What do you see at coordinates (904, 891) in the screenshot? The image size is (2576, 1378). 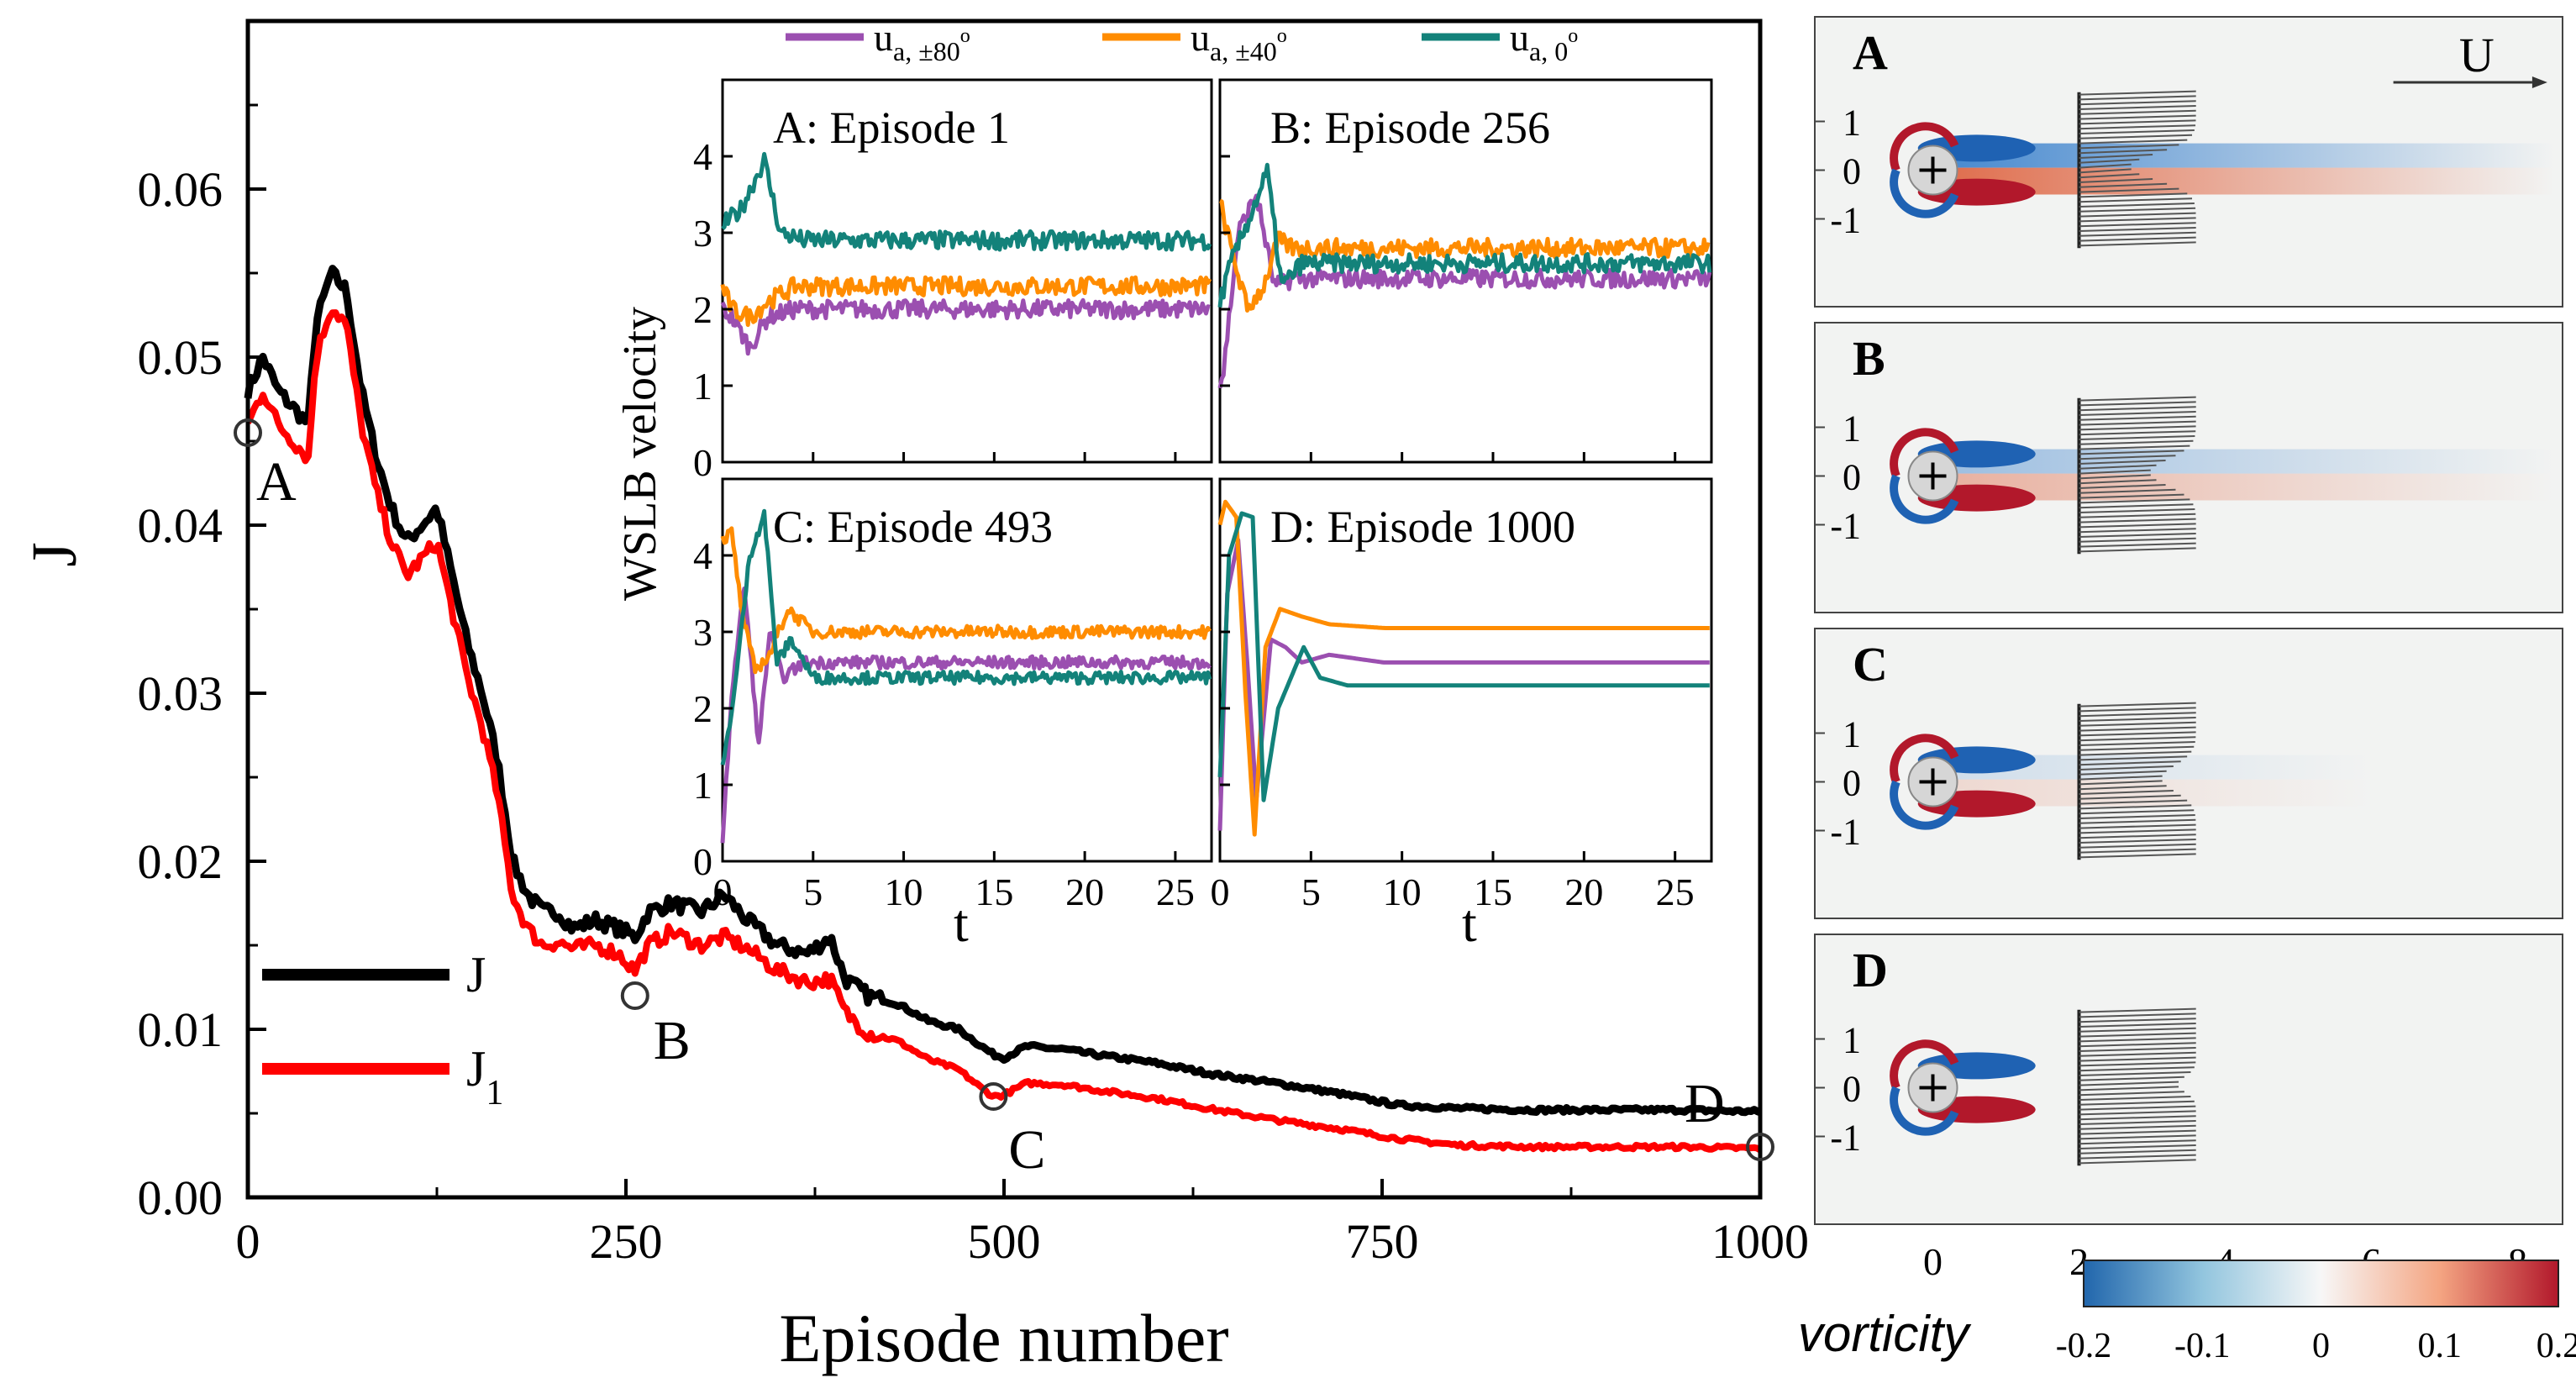 I see `inset-x-tick-label: 10` at bounding box center [904, 891].